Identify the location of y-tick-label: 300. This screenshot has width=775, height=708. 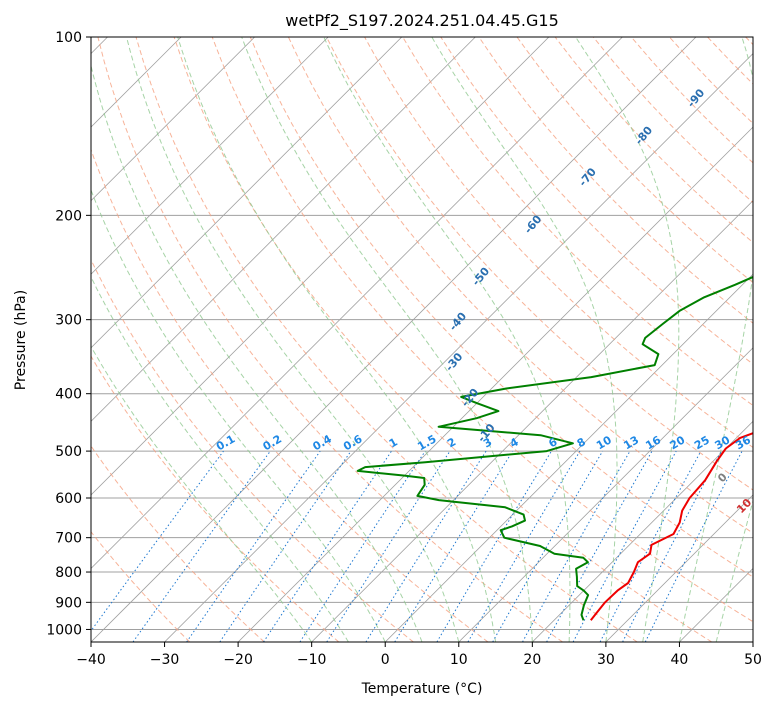
(68, 321).